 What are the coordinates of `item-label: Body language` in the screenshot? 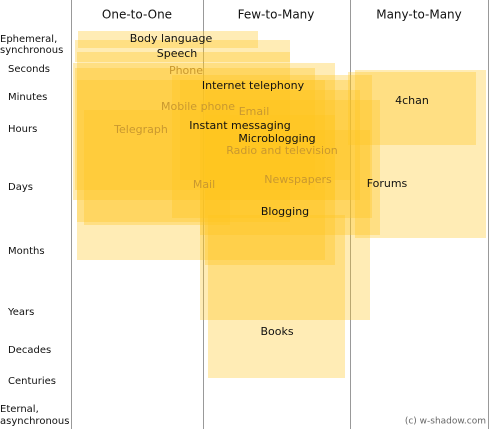 It's located at (171, 38).